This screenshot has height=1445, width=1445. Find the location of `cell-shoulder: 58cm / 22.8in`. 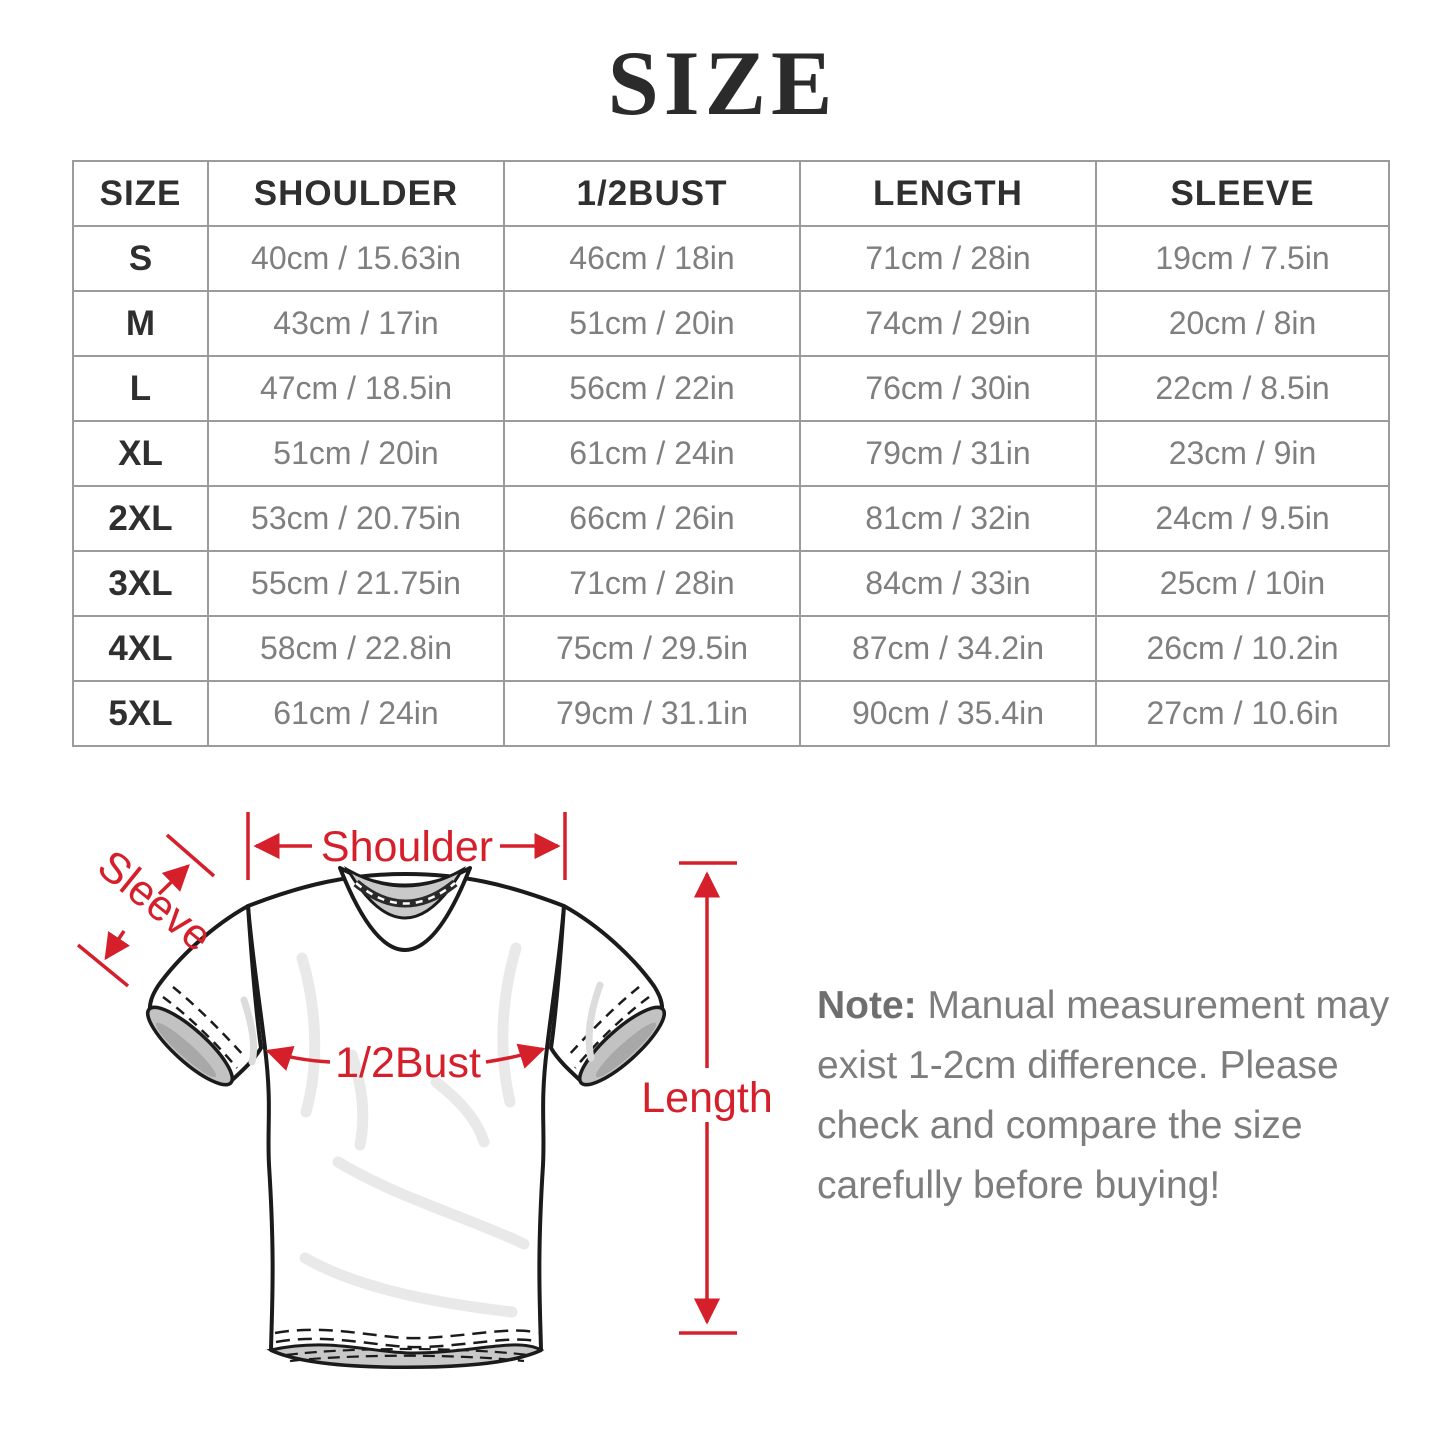

cell-shoulder: 58cm / 22.8in is located at coordinates (356, 648).